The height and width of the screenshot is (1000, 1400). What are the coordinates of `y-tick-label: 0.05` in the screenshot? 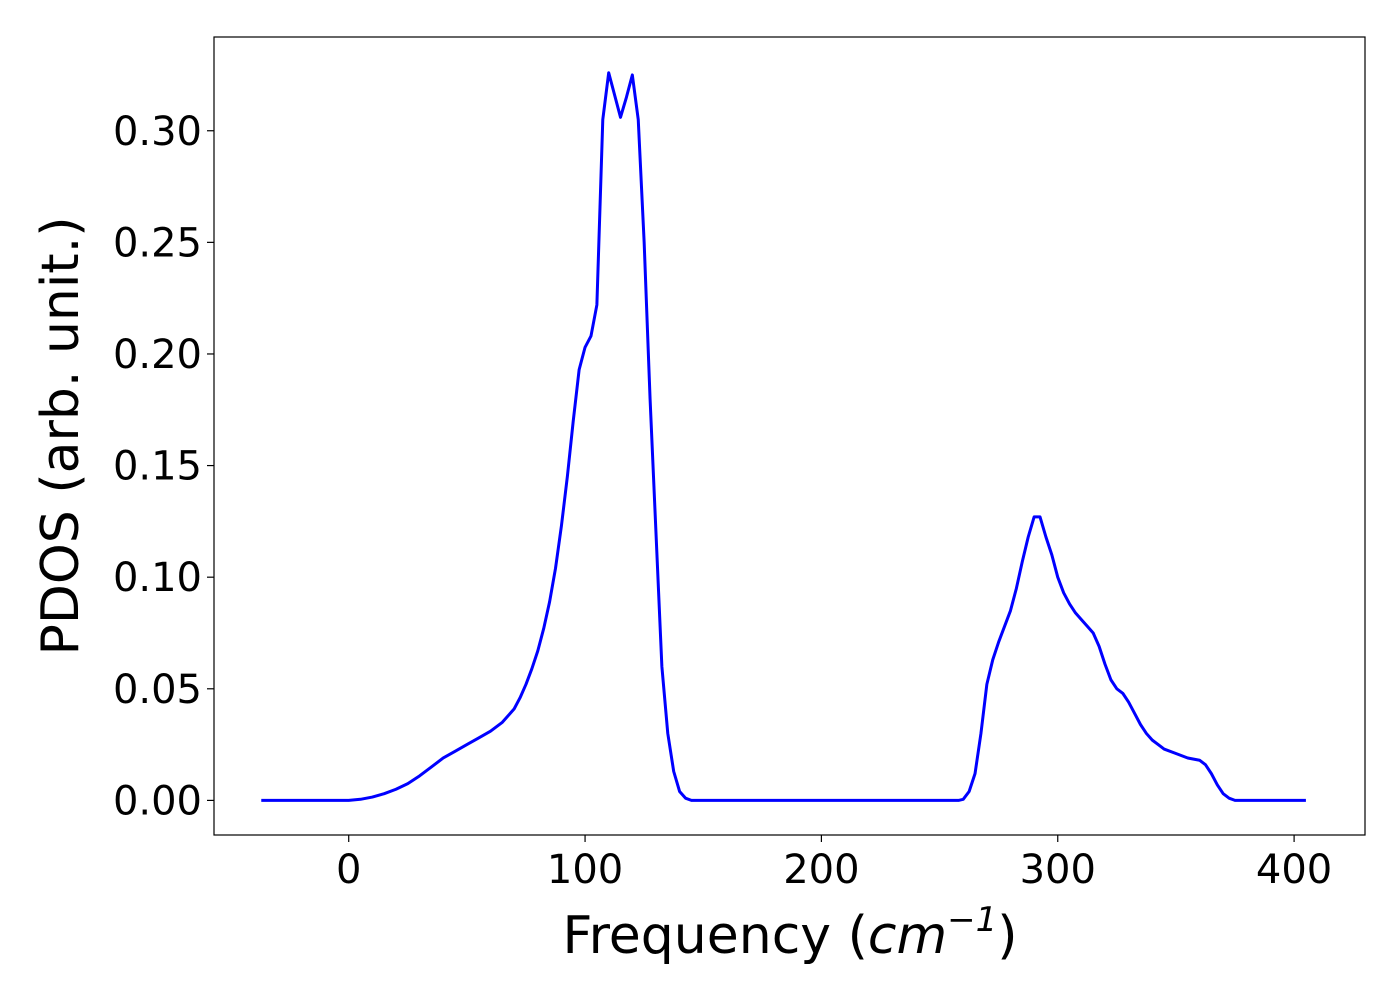 It's located at (157, 690).